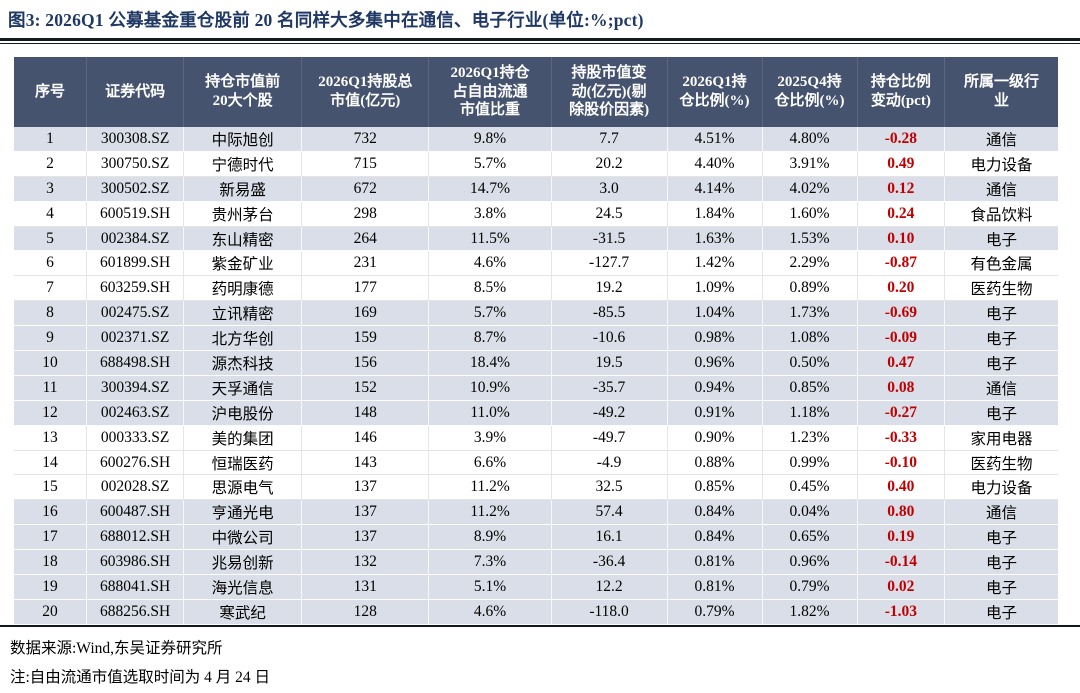  Describe the element at coordinates (366, 412) in the screenshot. I see `cell-mktcap: 148` at that location.